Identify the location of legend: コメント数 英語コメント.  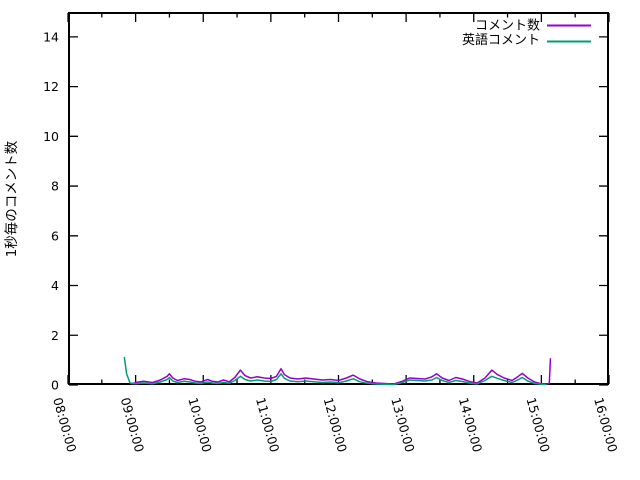
(526, 33).